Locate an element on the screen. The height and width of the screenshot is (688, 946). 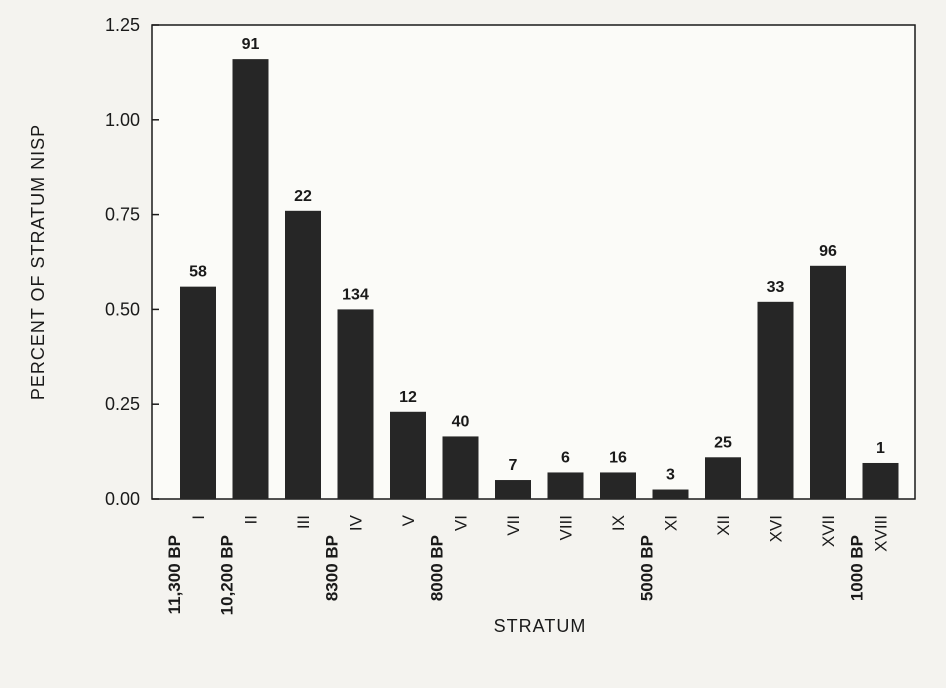
bar-data-label: 25 is located at coordinates (723, 442).